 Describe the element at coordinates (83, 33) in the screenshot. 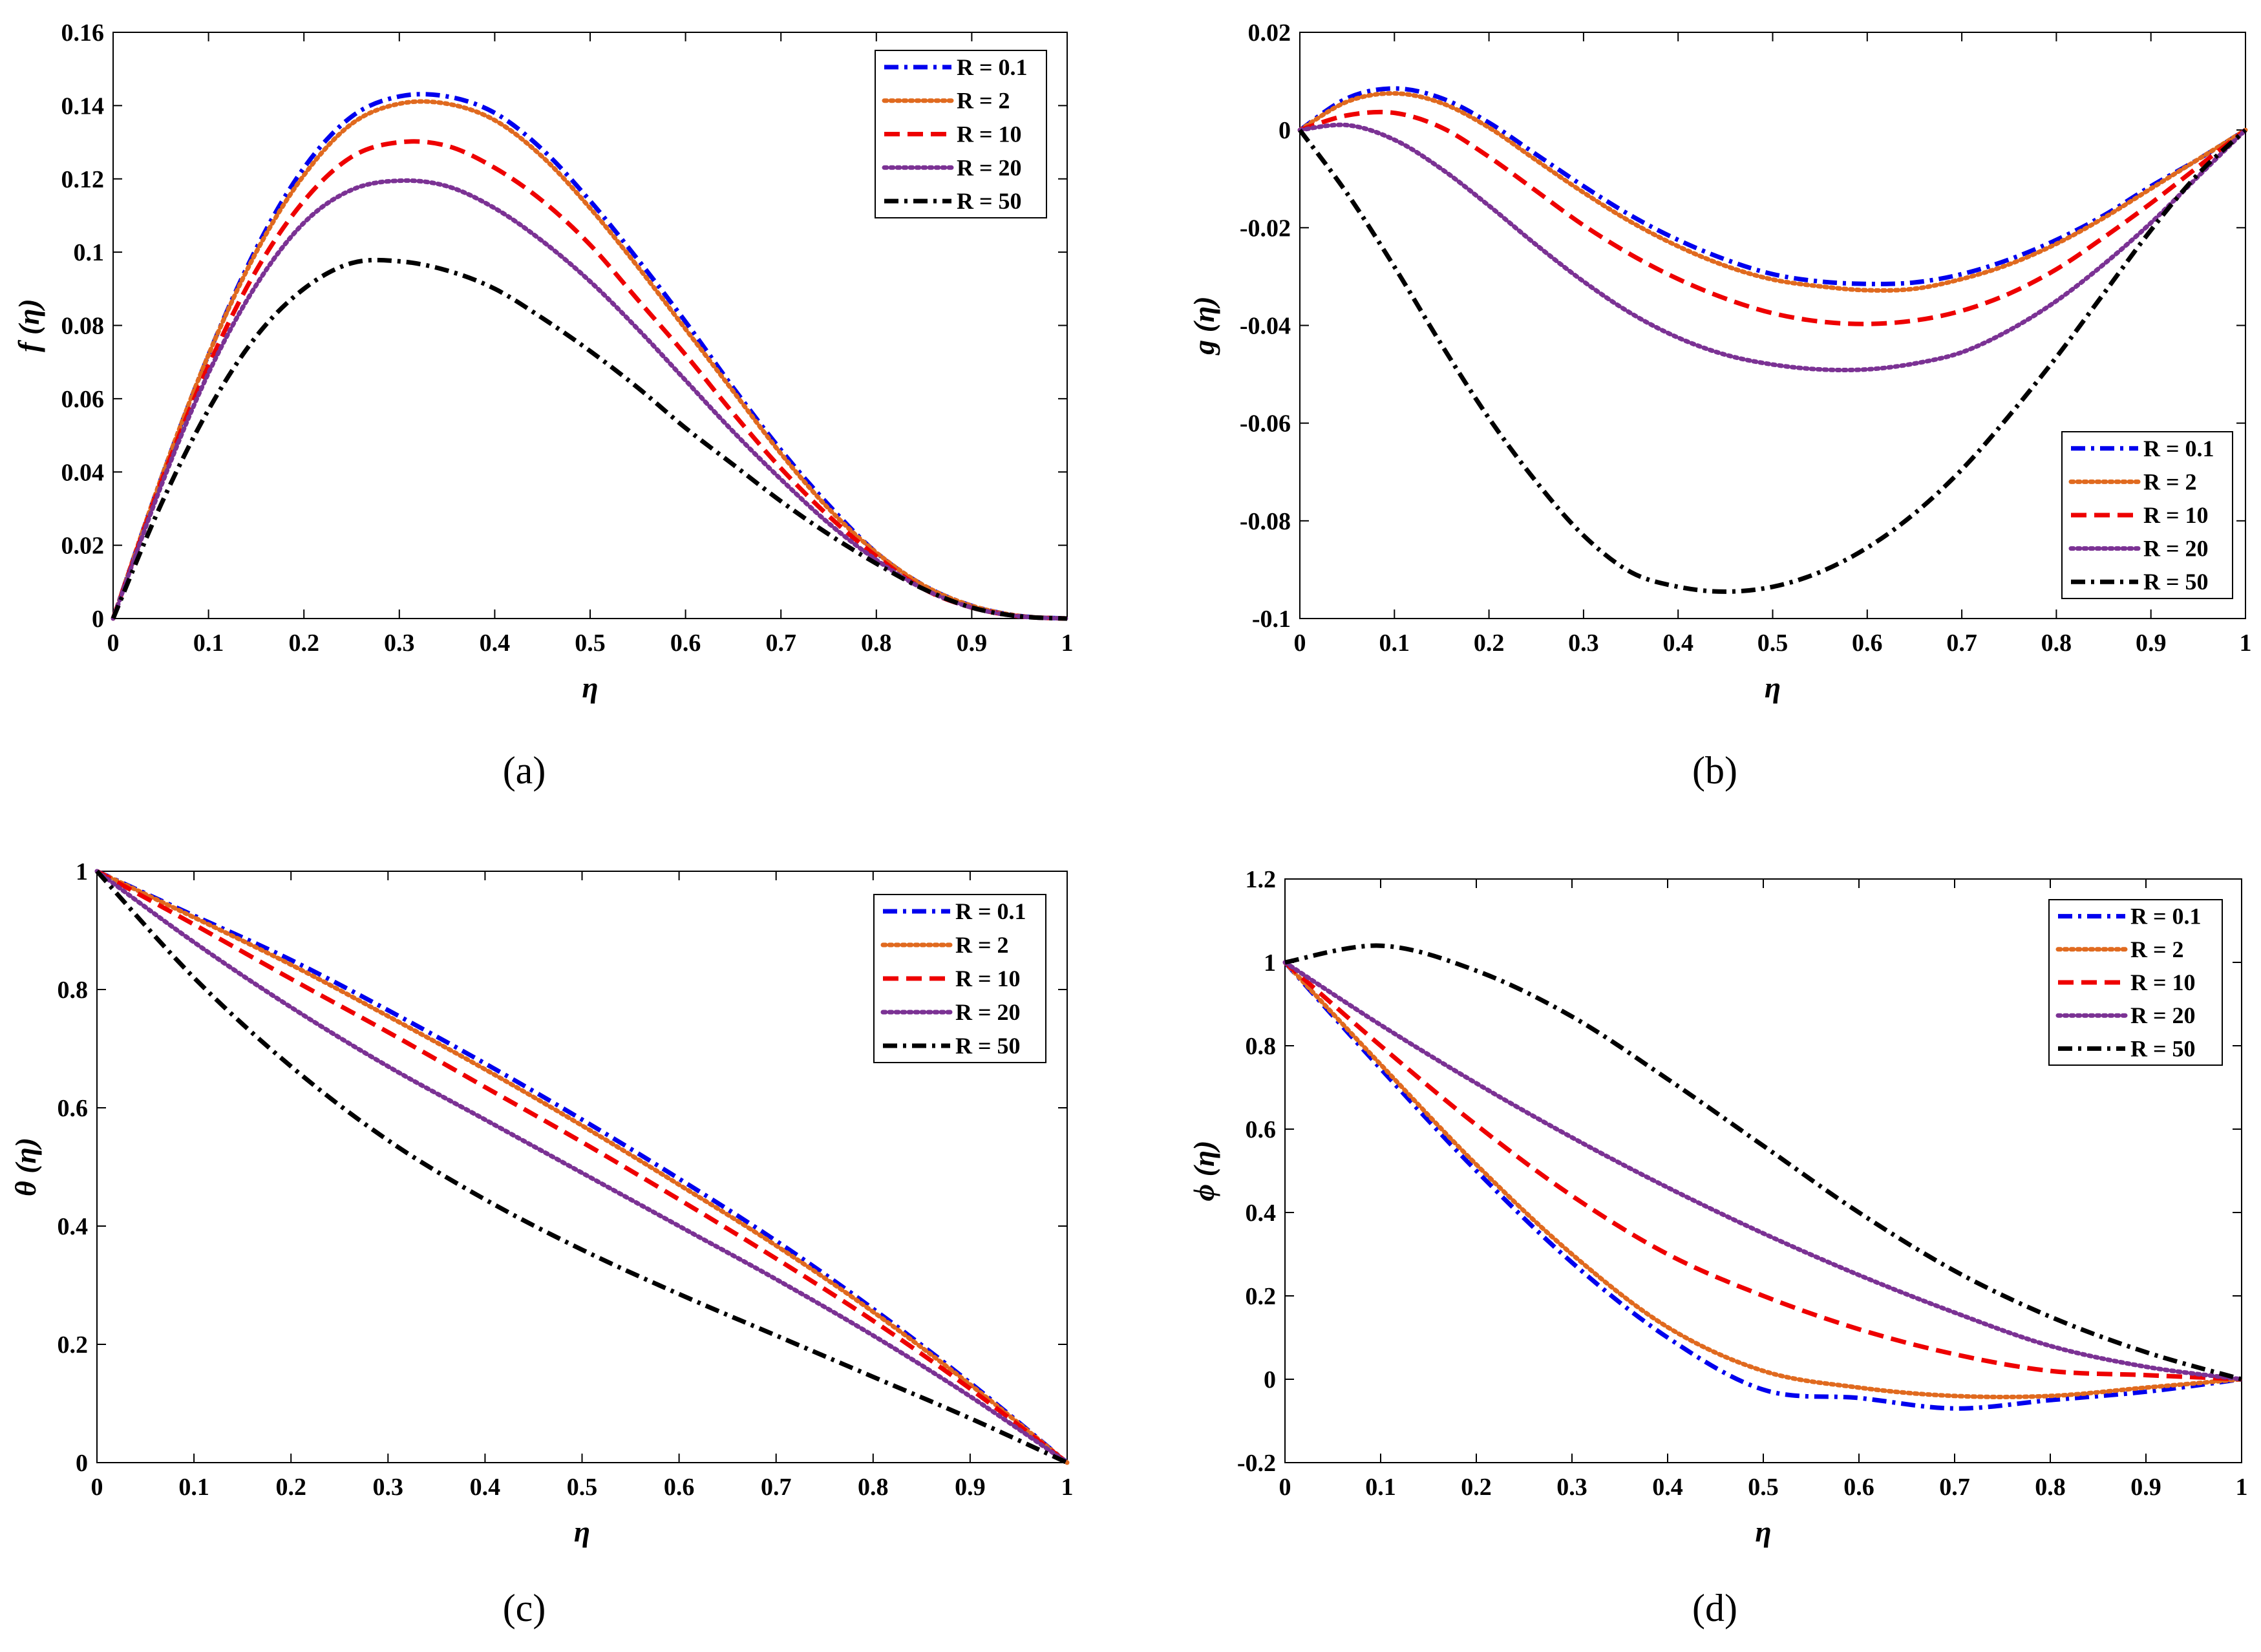

I see `y-tick-label: 0.16` at that location.